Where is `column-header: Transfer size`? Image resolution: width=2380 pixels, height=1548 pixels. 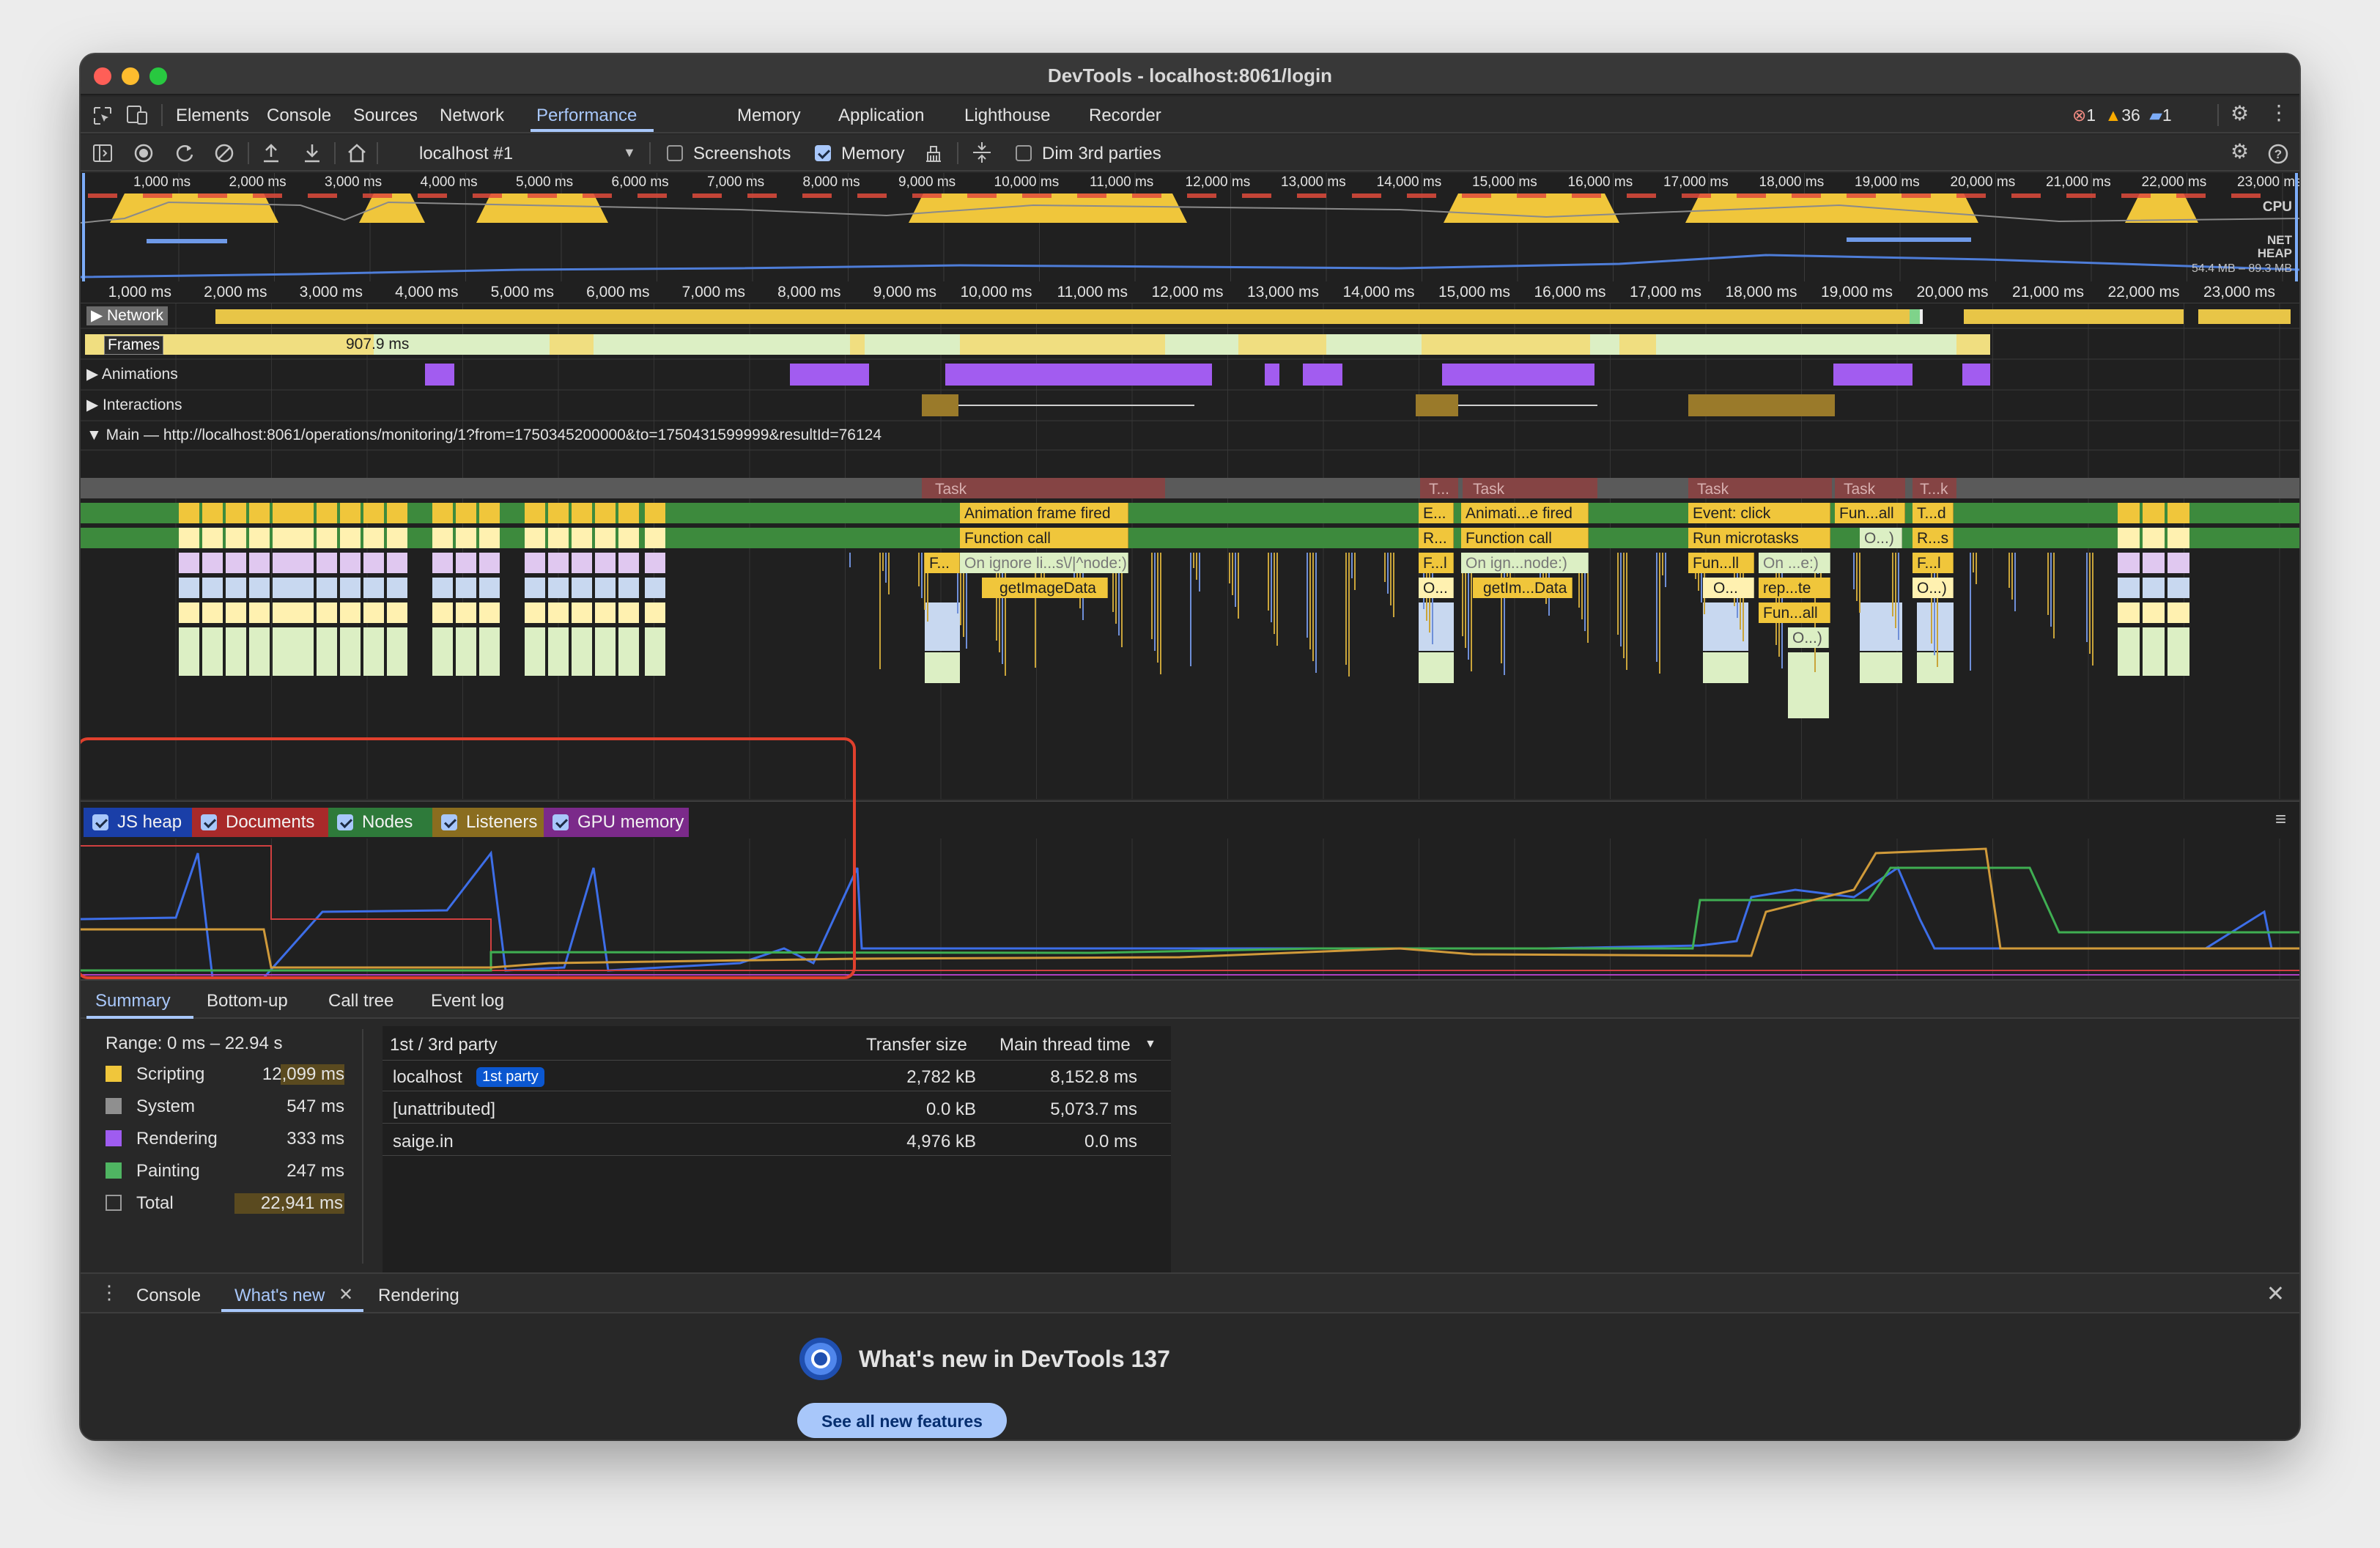
column-header: Transfer size is located at coordinates (916, 1045).